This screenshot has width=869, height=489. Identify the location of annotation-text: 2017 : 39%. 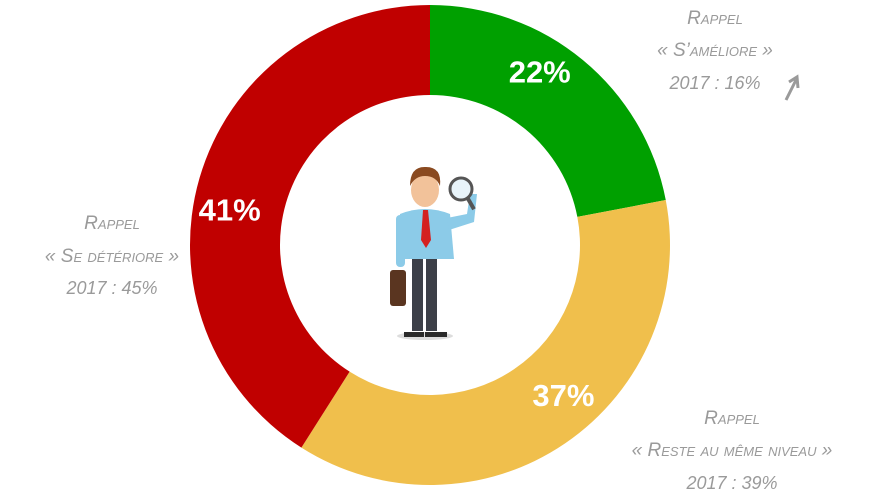
(731, 481).